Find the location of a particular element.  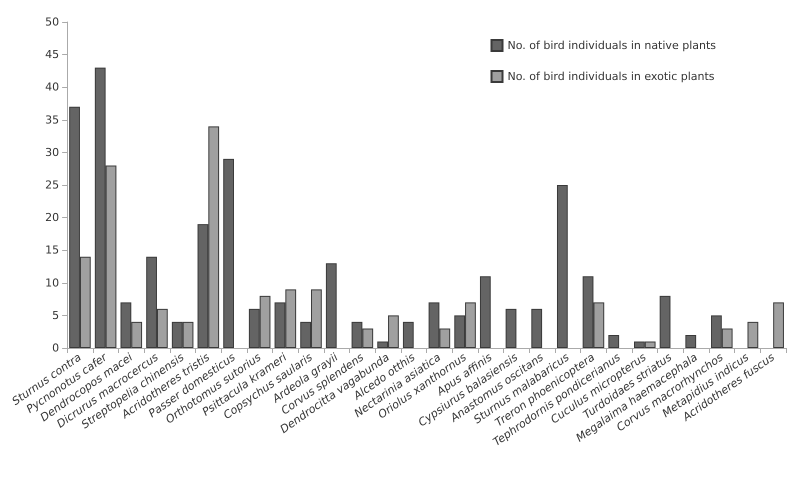

y-tick-label: 40 is located at coordinates (52, 87).